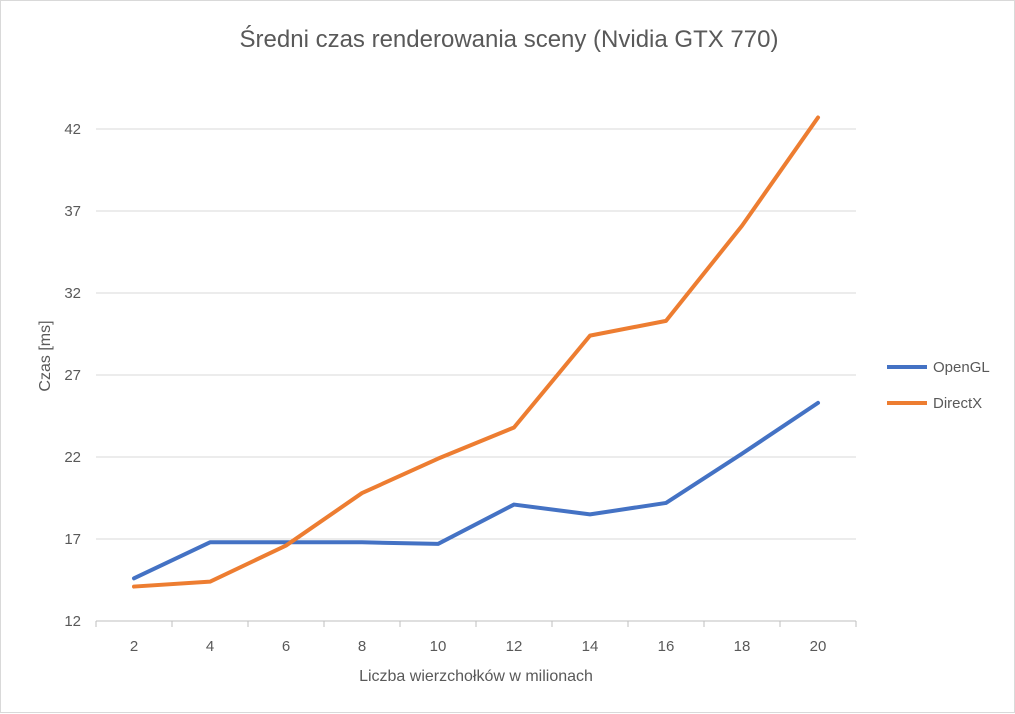 The width and height of the screenshot is (1015, 714). I want to click on legend: OpenGL DirectX, so click(938, 385).